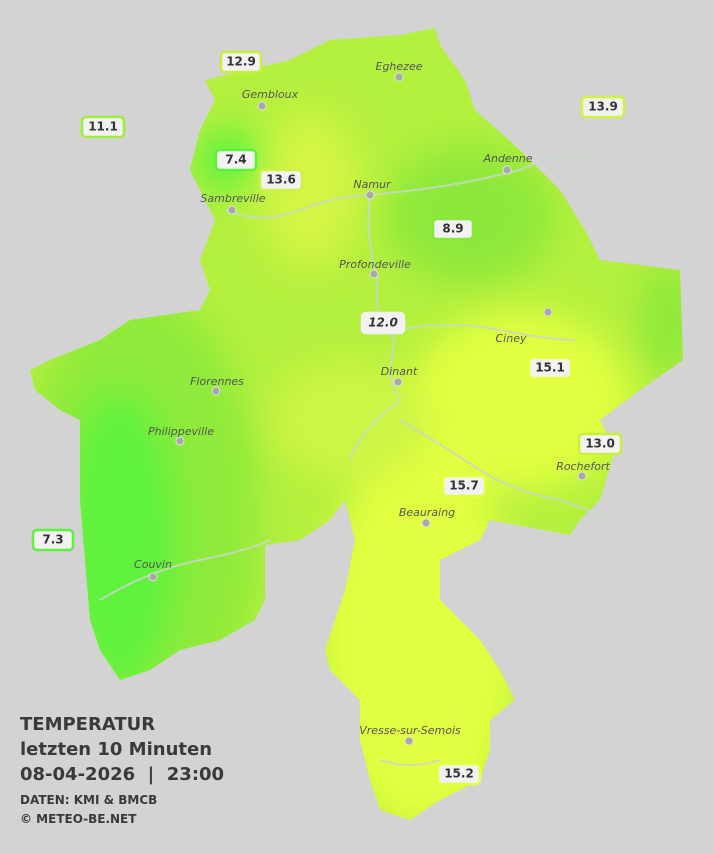 This screenshot has height=853, width=713. What do you see at coordinates (87, 724) in the screenshot?
I see `legend-title: TEMPERATUR` at bounding box center [87, 724].